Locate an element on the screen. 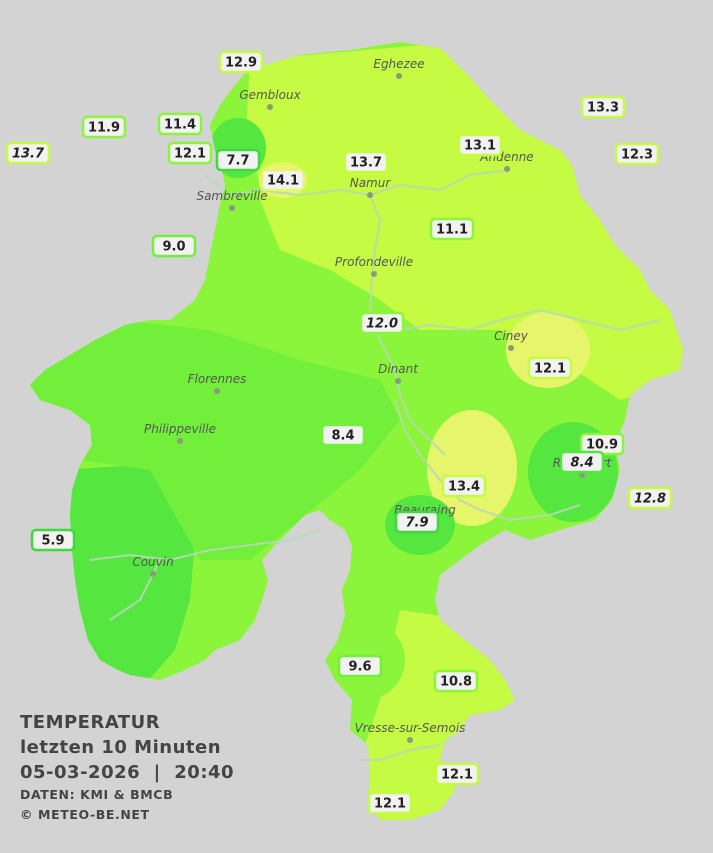 The height and width of the screenshot is (853, 713). station-reading: 10.8 is located at coordinates (456, 681).